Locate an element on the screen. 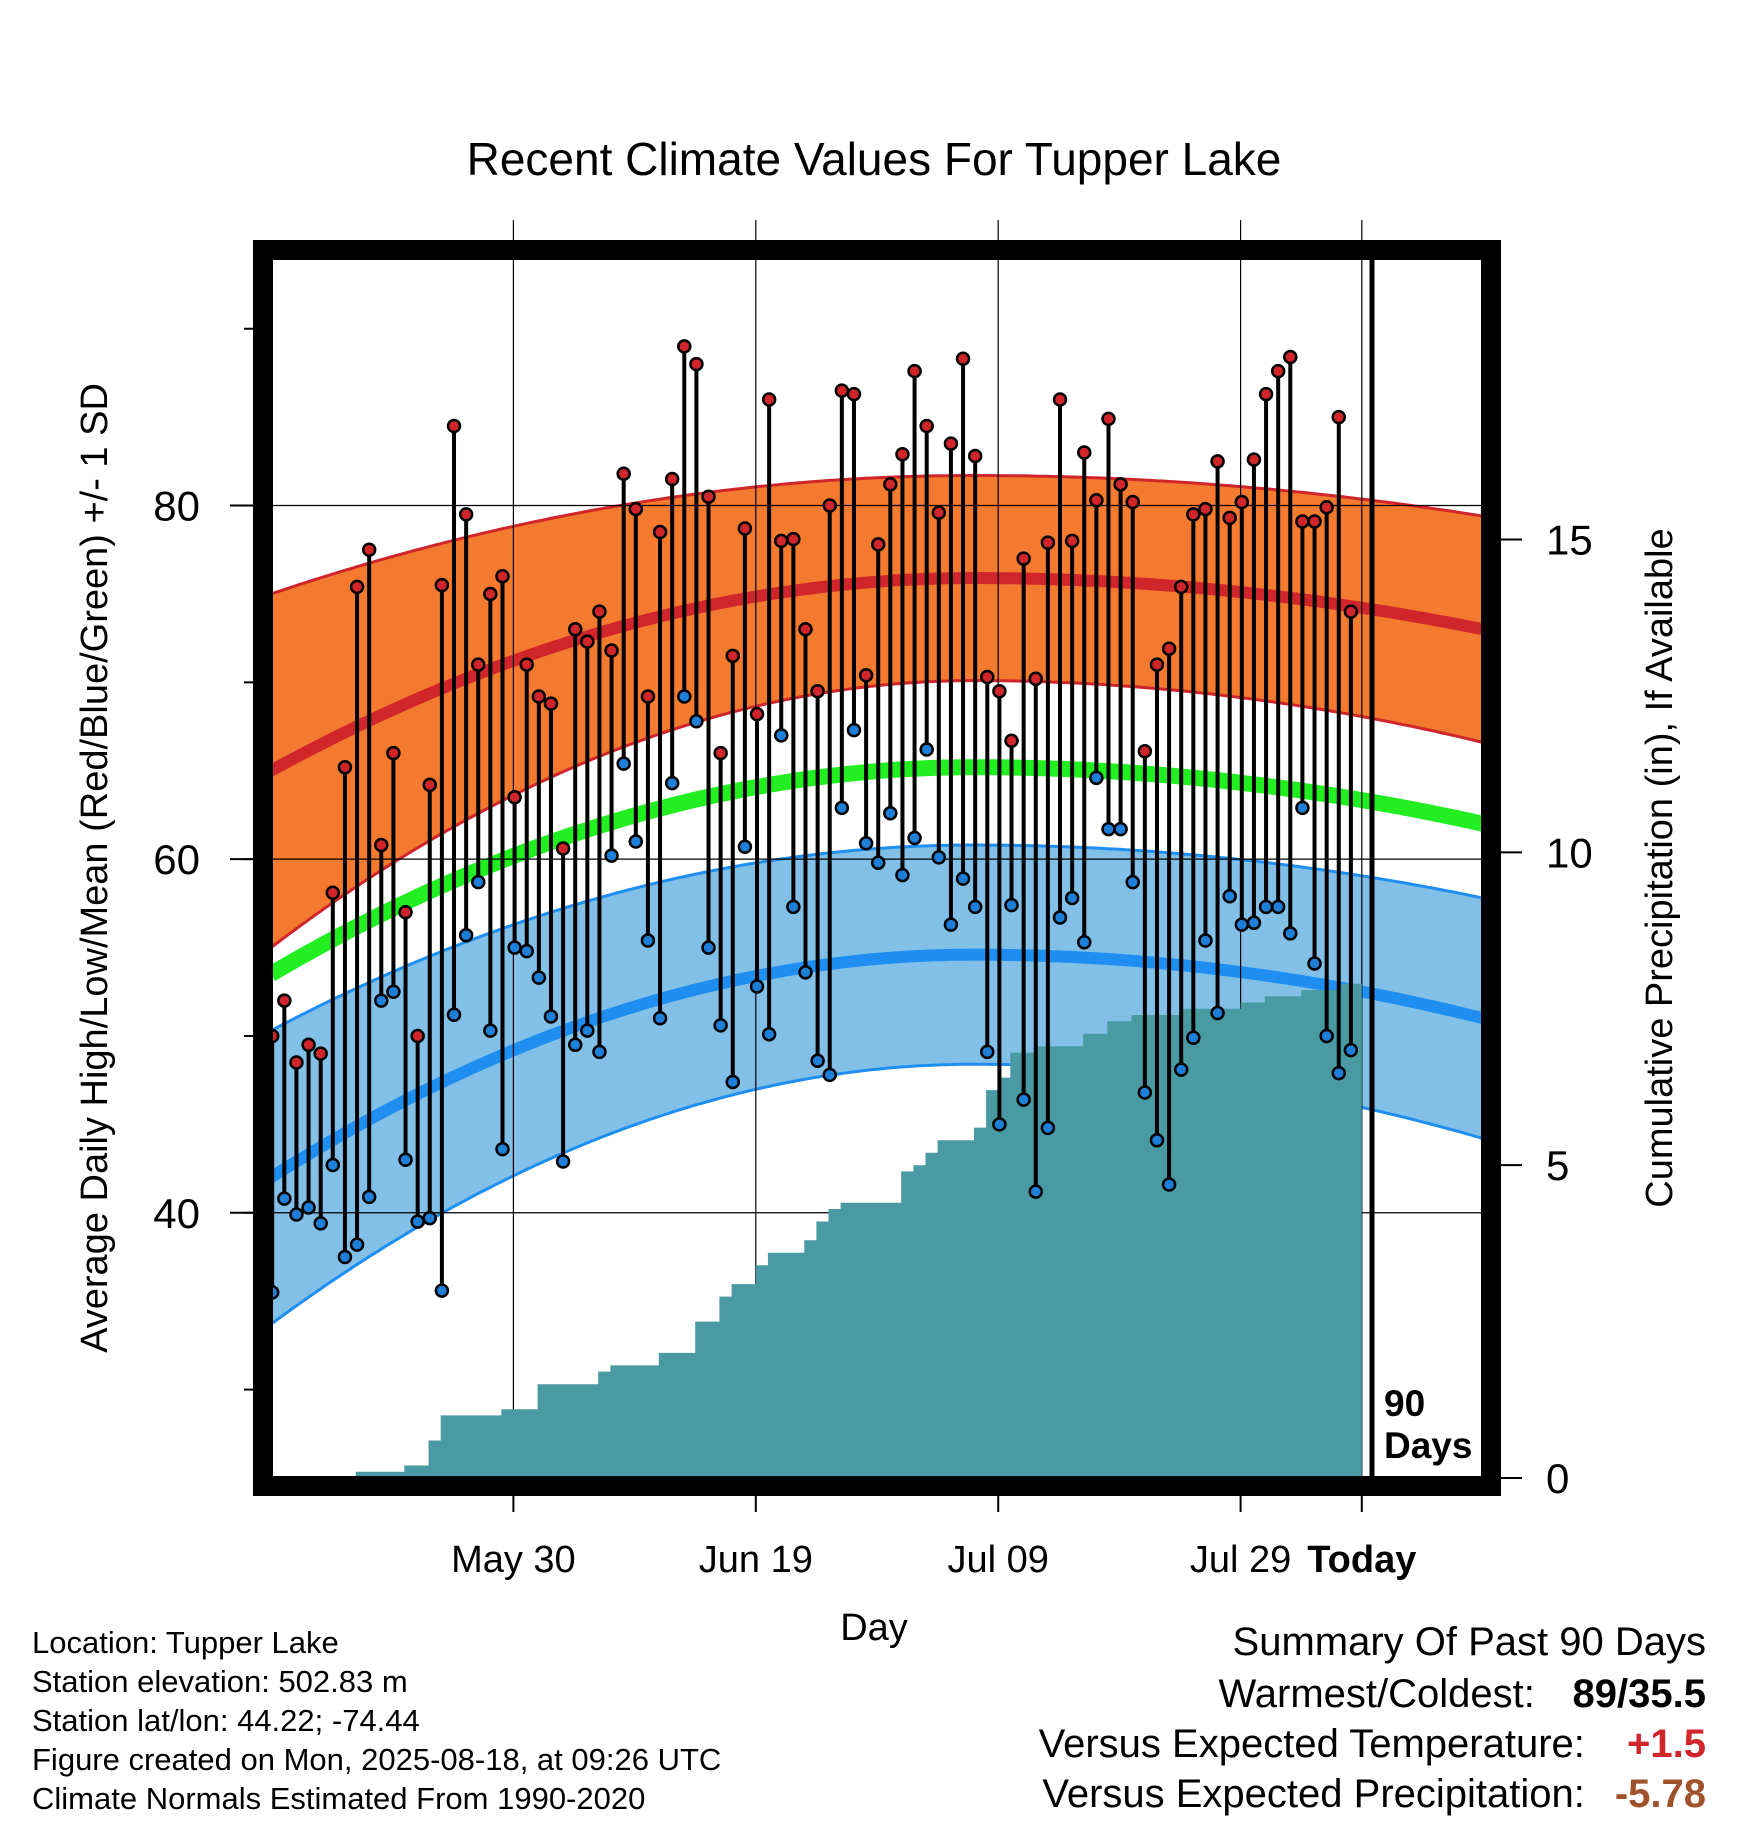 The height and width of the screenshot is (1828, 1748). y2-tick-label: 10 is located at coordinates (1569, 852).